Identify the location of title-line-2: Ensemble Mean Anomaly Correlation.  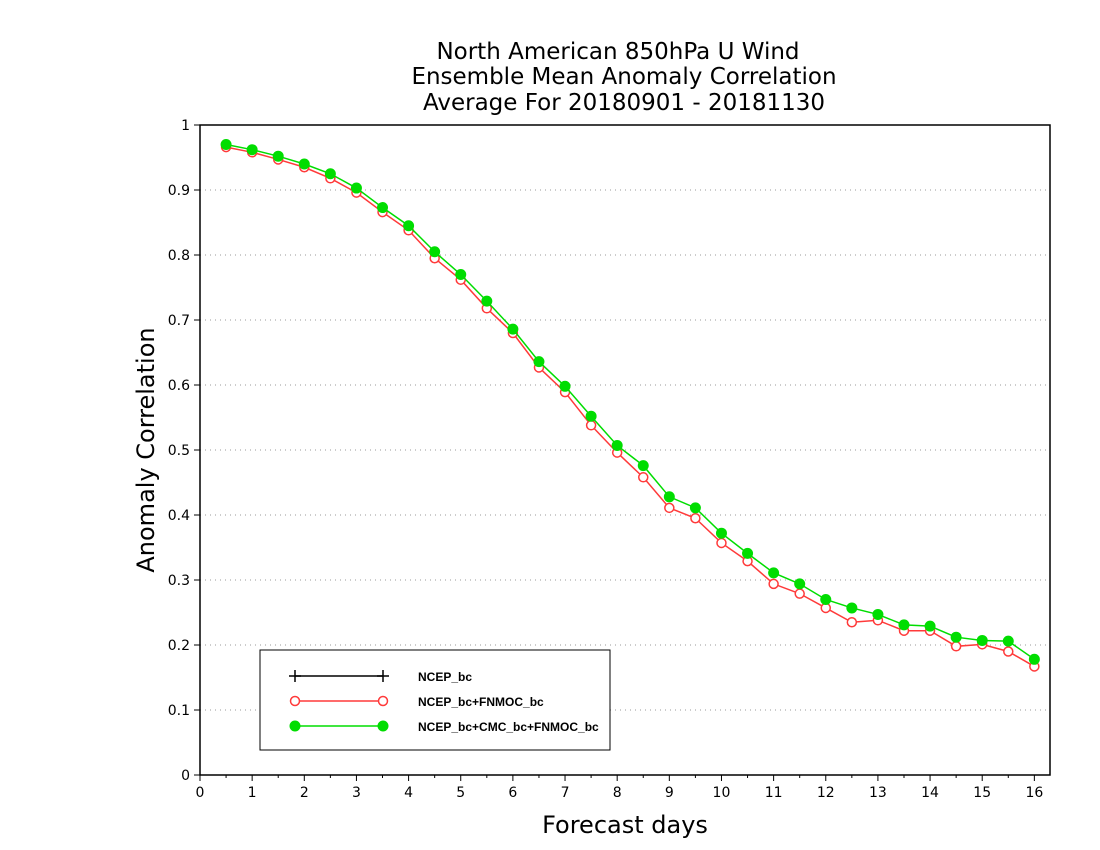
(623, 77).